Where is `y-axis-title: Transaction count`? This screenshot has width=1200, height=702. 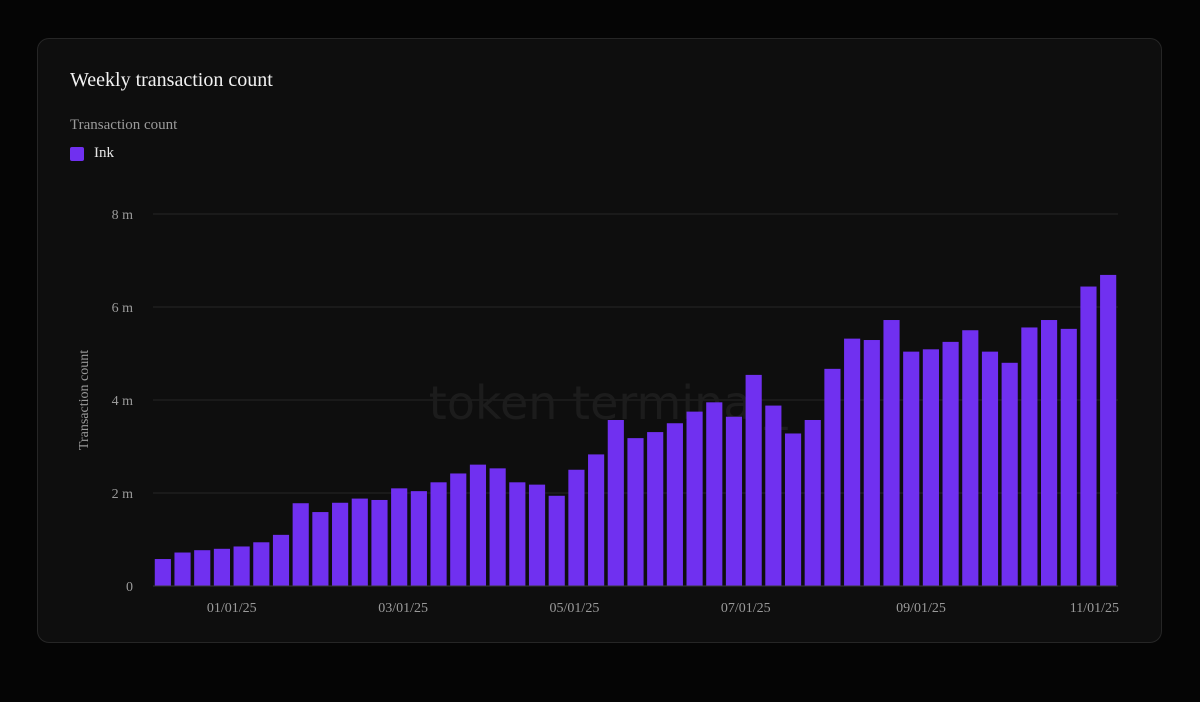 y-axis-title: Transaction count is located at coordinates (84, 400).